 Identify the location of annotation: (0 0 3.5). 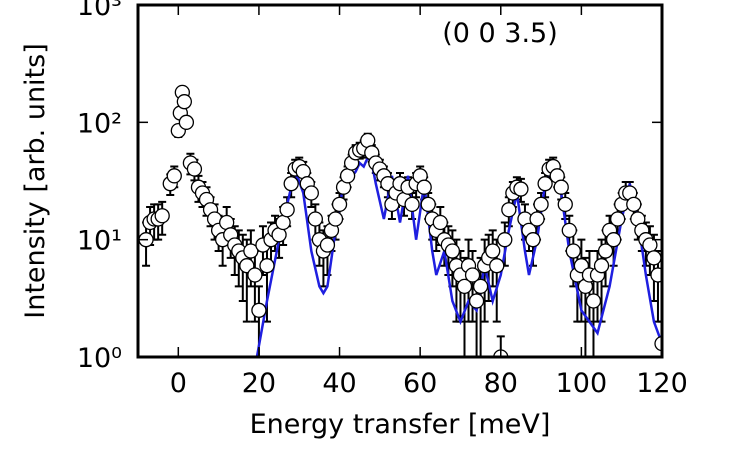
(500, 33).